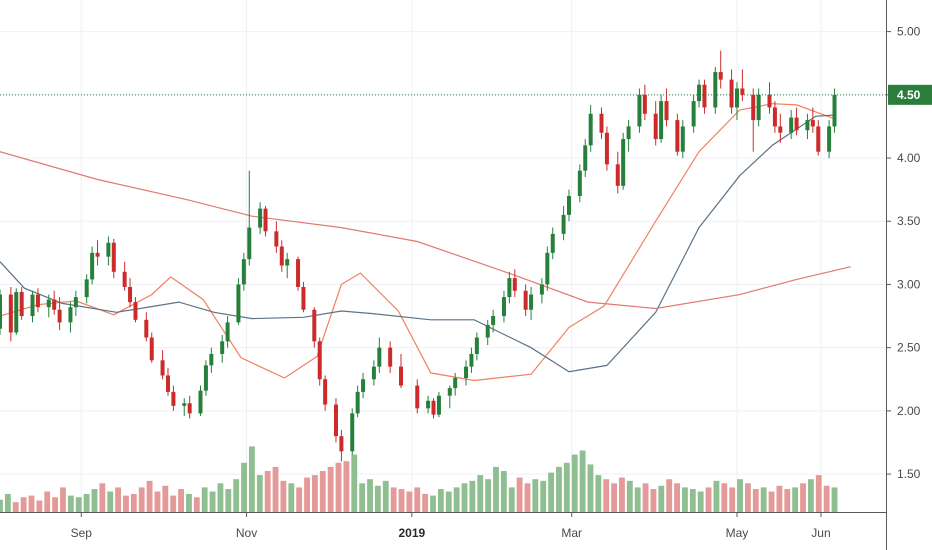 Image resolution: width=932 pixels, height=550 pixels. What do you see at coordinates (909, 348) in the screenshot?
I see `y-tick-label: 2.50` at bounding box center [909, 348].